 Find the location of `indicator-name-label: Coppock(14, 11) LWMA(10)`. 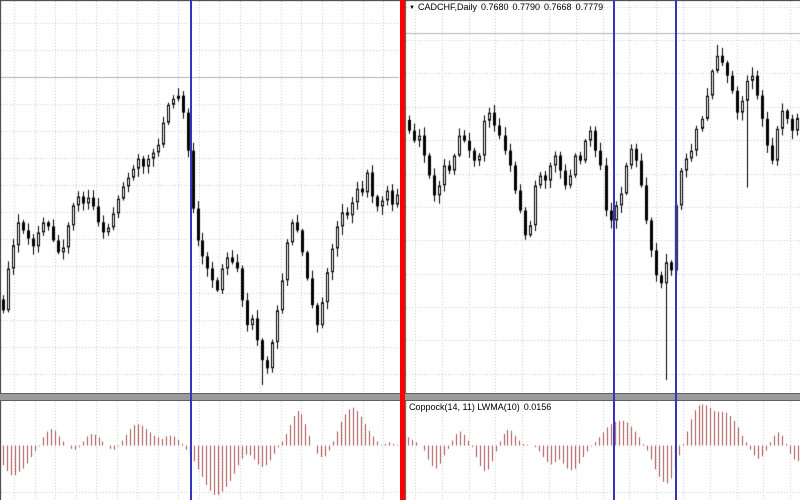

indicator-name-label: Coppock(14, 11) LWMA(10) is located at coordinates (464, 407).